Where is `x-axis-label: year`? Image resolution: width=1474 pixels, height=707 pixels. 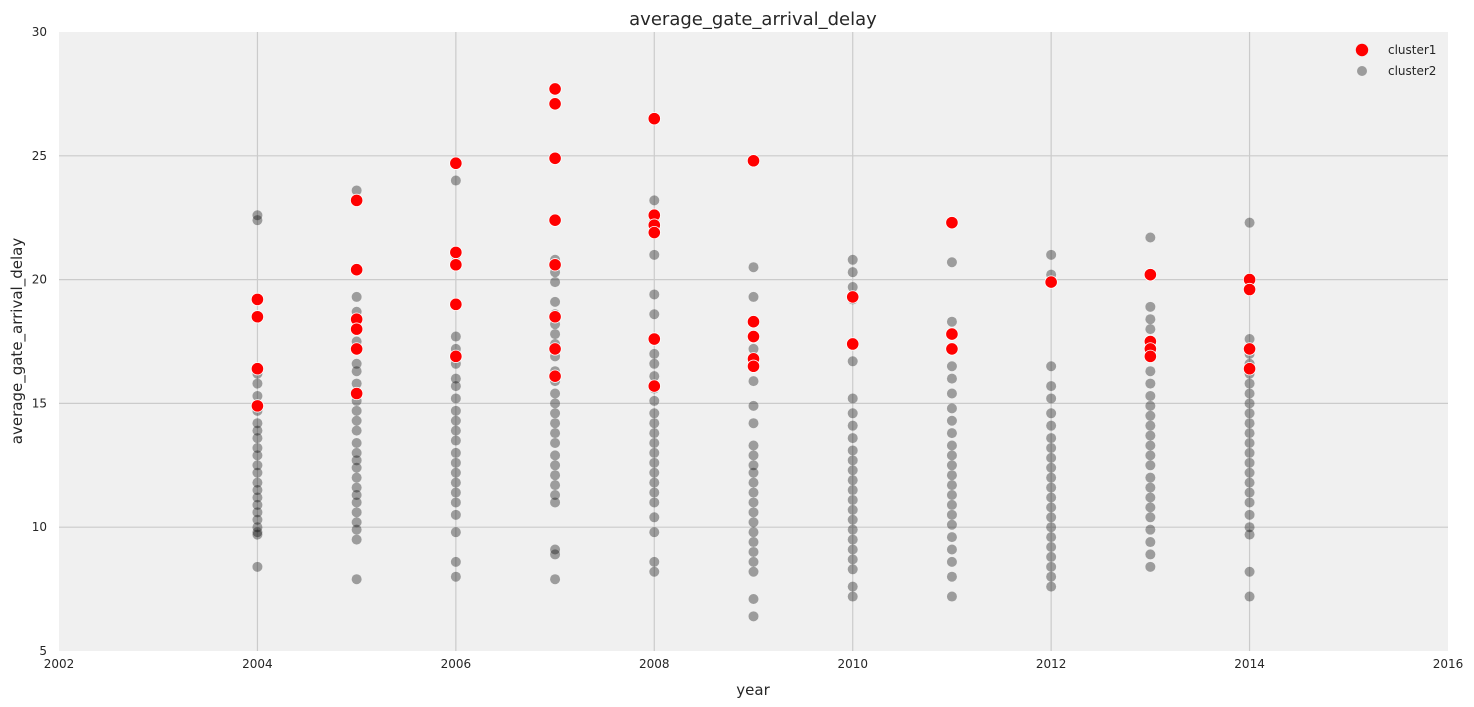 x-axis-label: year is located at coordinates (753, 690).